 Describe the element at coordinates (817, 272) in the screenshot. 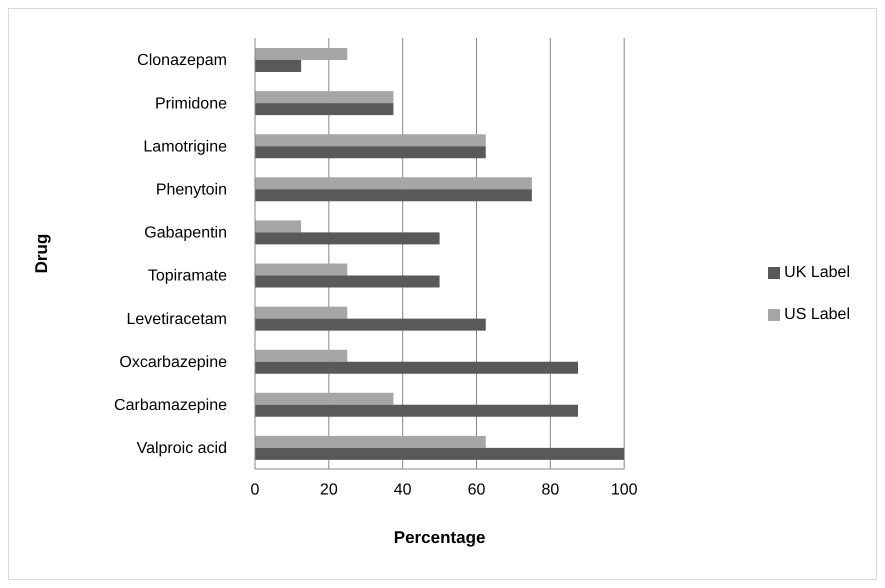

I see `legend-label: UK Label` at that location.